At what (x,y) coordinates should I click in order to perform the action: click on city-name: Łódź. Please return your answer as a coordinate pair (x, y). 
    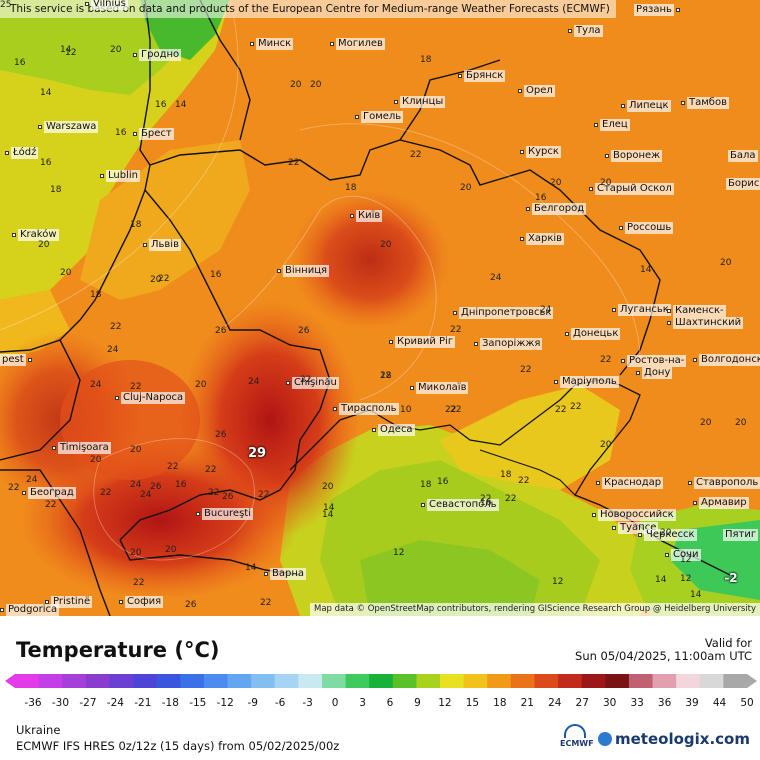
    Looking at the image, I should click on (25, 153).